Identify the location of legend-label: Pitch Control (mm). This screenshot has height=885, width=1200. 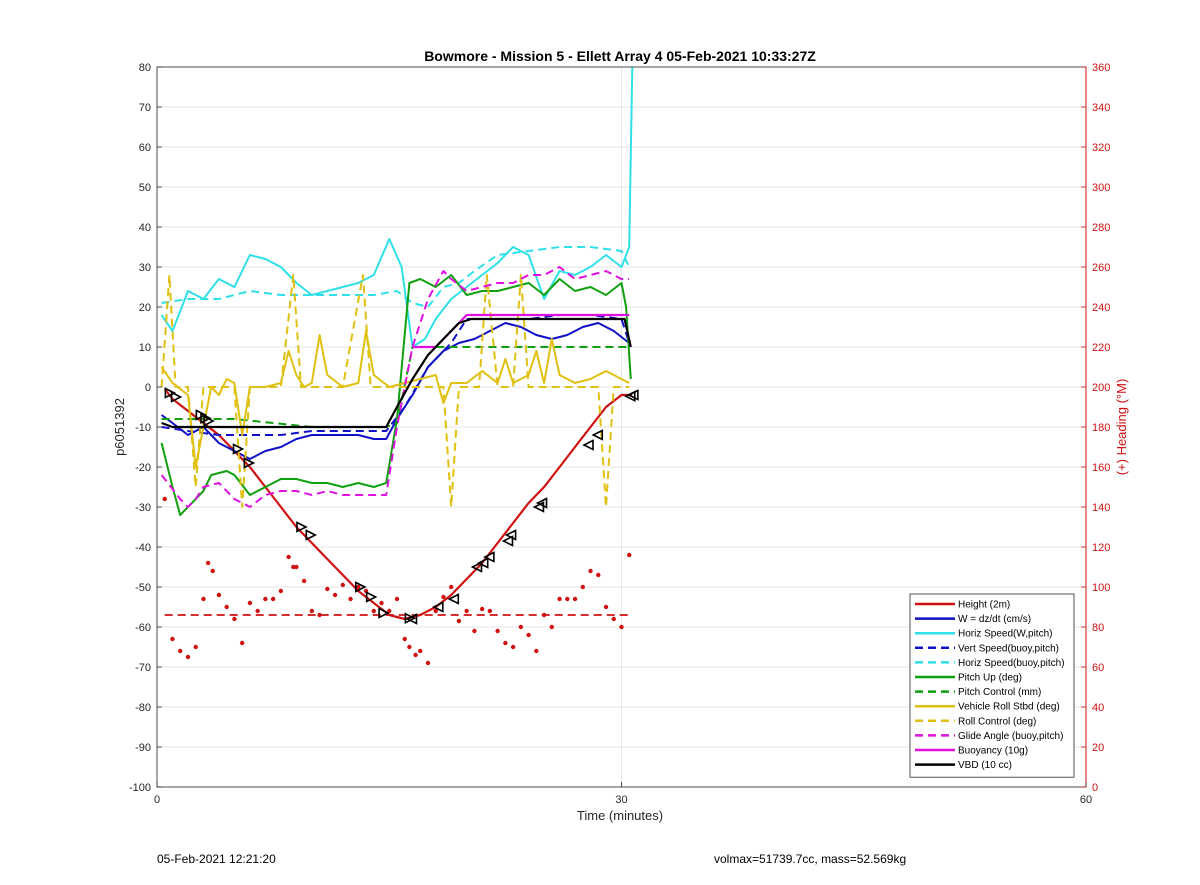
(999, 692).